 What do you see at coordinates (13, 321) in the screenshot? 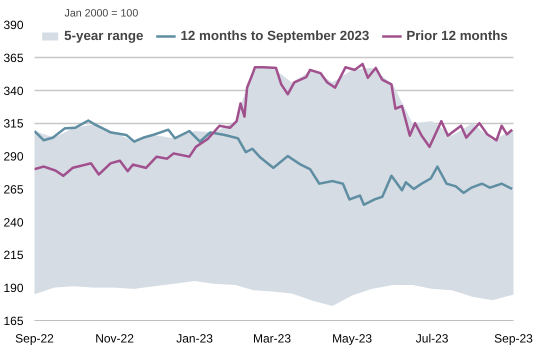
I see `y-tick-label: 165` at bounding box center [13, 321].